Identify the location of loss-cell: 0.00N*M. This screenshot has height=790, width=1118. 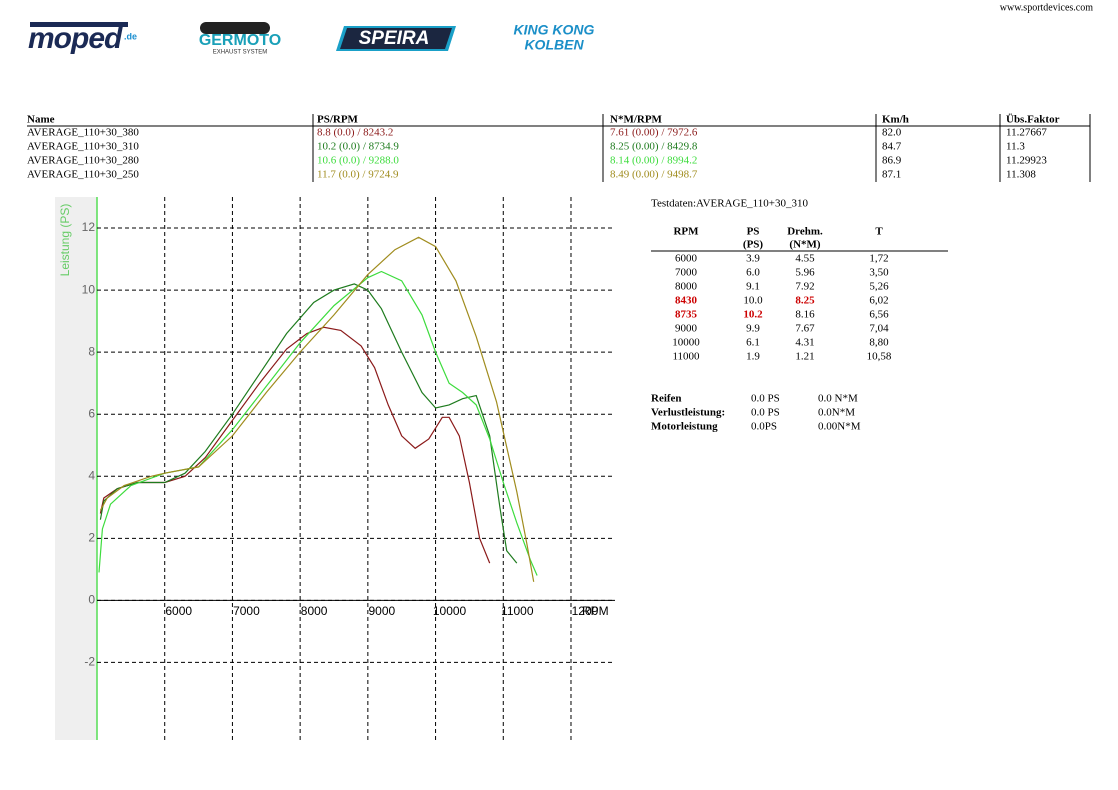
(839, 427).